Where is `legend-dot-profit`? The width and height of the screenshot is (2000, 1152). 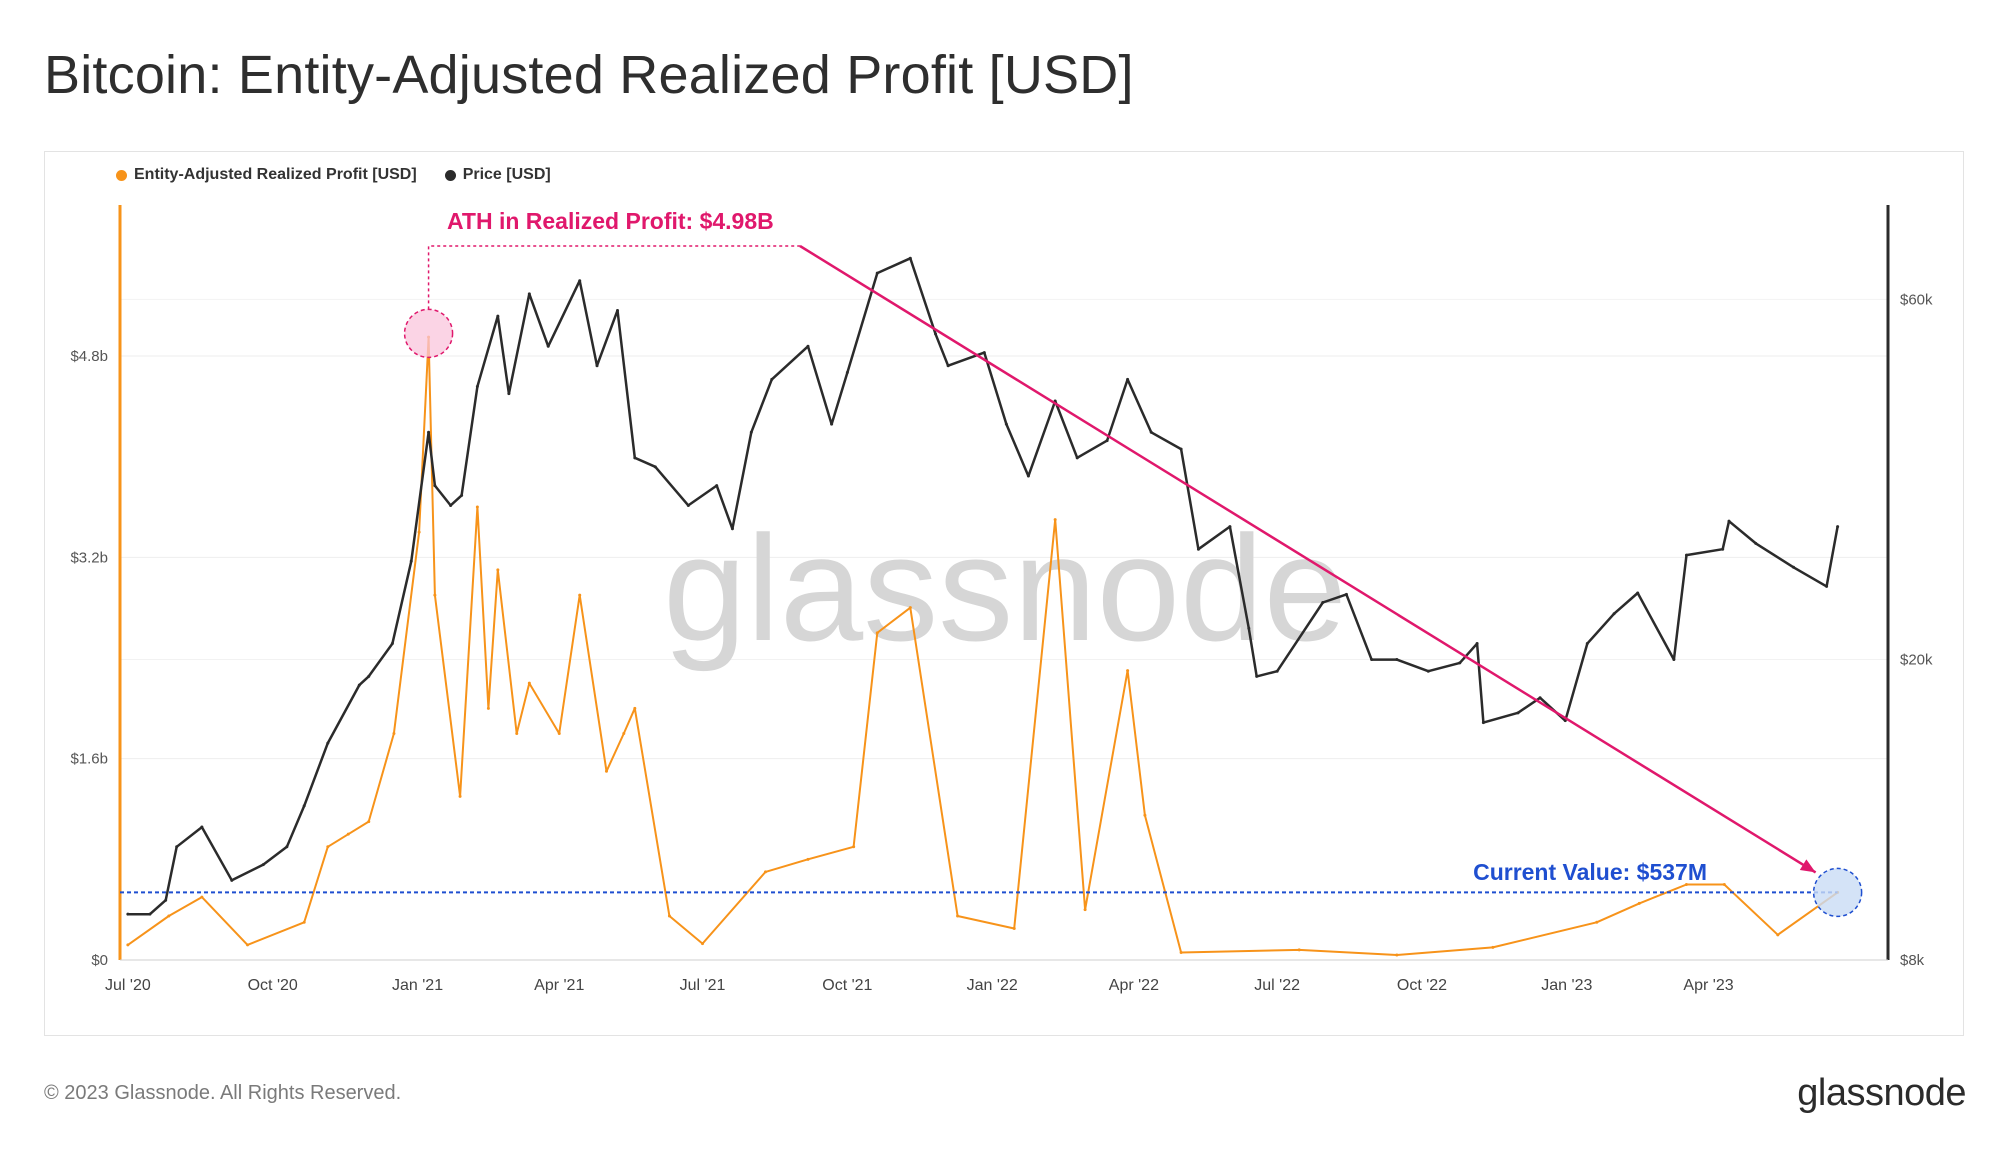 legend-dot-profit is located at coordinates (121, 175).